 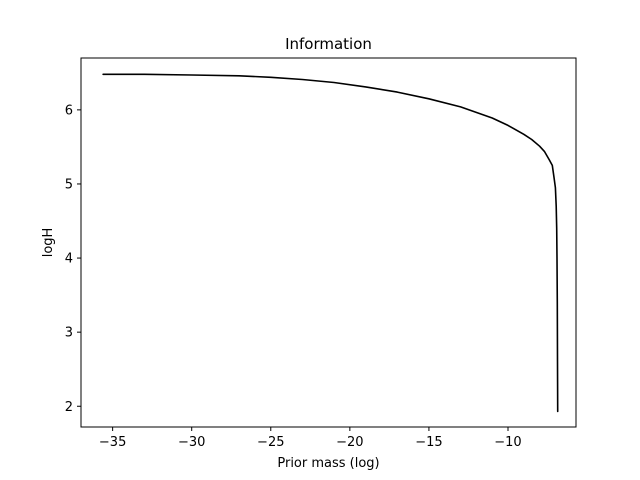 I want to click on x-tick-label: −35, so click(x=112, y=442).